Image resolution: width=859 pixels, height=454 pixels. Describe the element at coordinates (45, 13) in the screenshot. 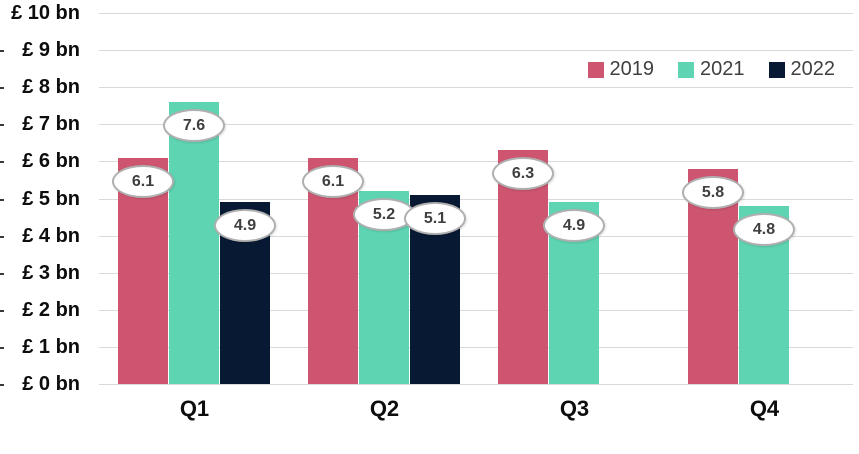

I see `y-axis-tick-label: £ 10 bn` at that location.